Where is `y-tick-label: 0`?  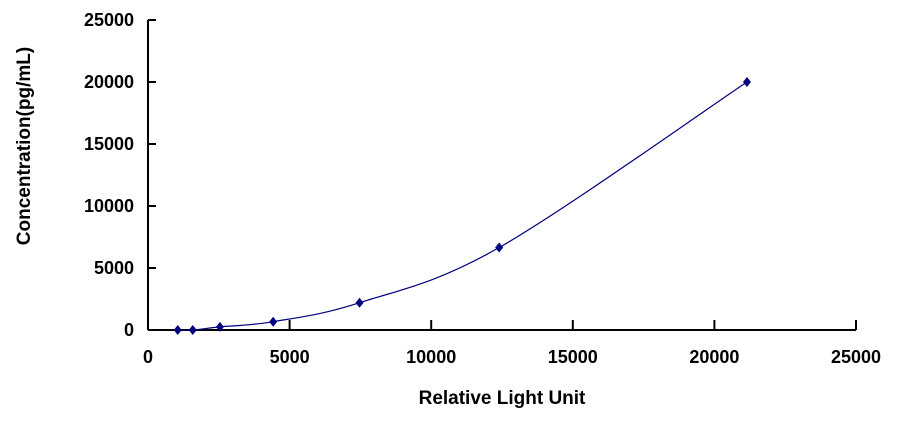 y-tick-label: 0 is located at coordinates (129, 330).